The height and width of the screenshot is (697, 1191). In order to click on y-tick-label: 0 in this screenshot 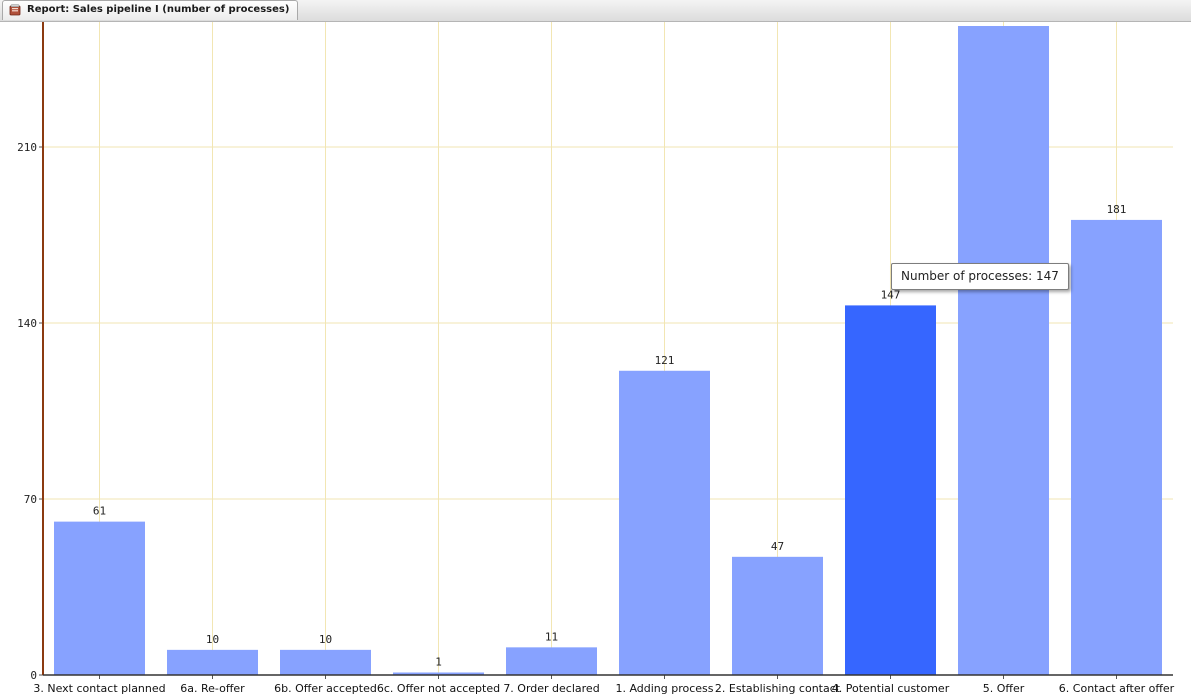, I will do `click(33, 675)`.